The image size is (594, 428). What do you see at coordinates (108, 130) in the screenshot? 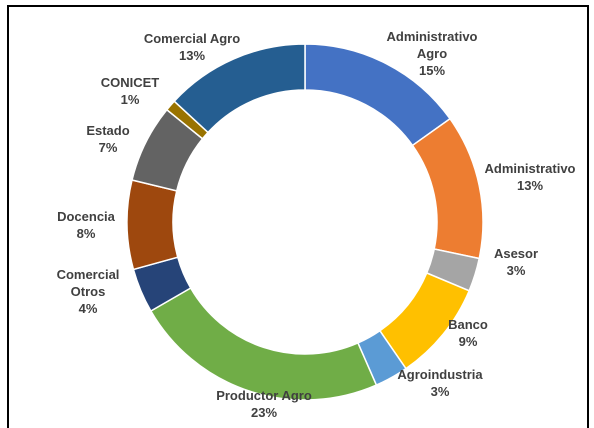
I see `label-name: Estado` at bounding box center [108, 130].